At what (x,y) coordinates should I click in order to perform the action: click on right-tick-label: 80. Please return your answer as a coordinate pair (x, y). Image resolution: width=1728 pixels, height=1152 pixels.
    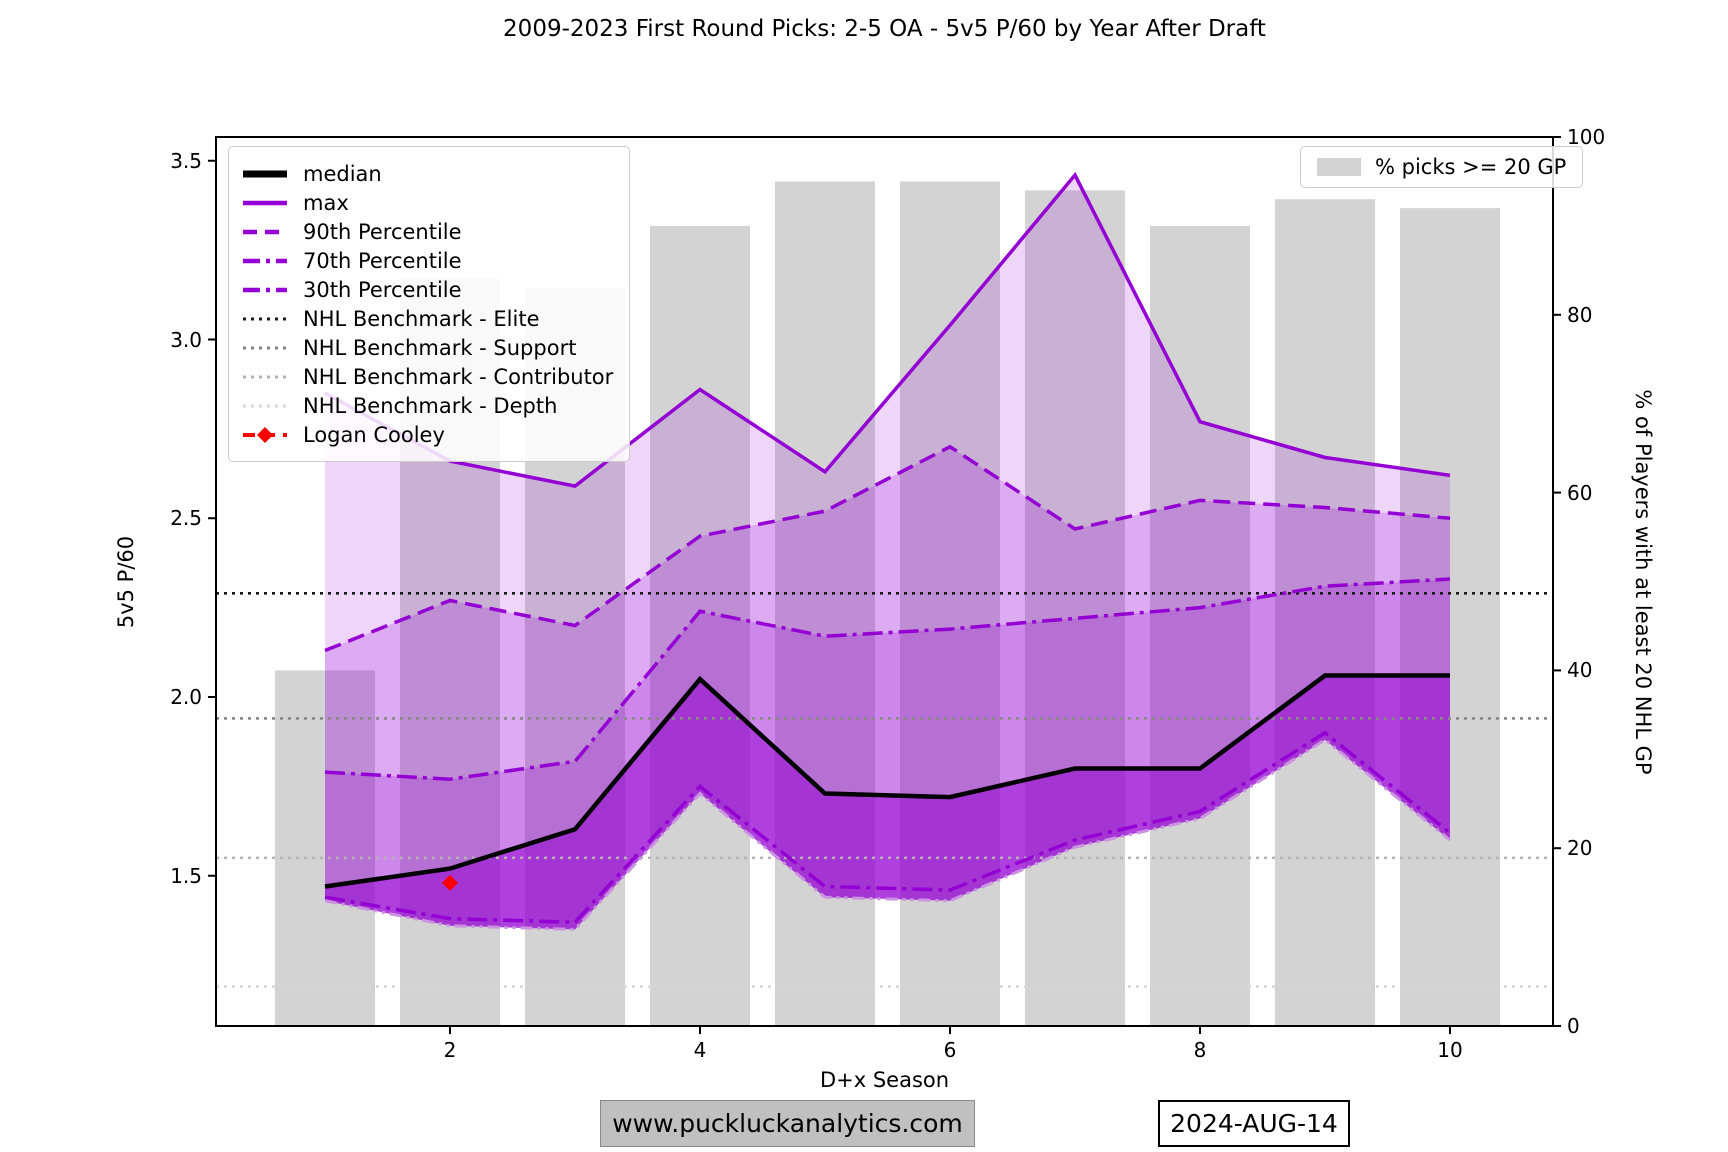
    Looking at the image, I should click on (1580, 314).